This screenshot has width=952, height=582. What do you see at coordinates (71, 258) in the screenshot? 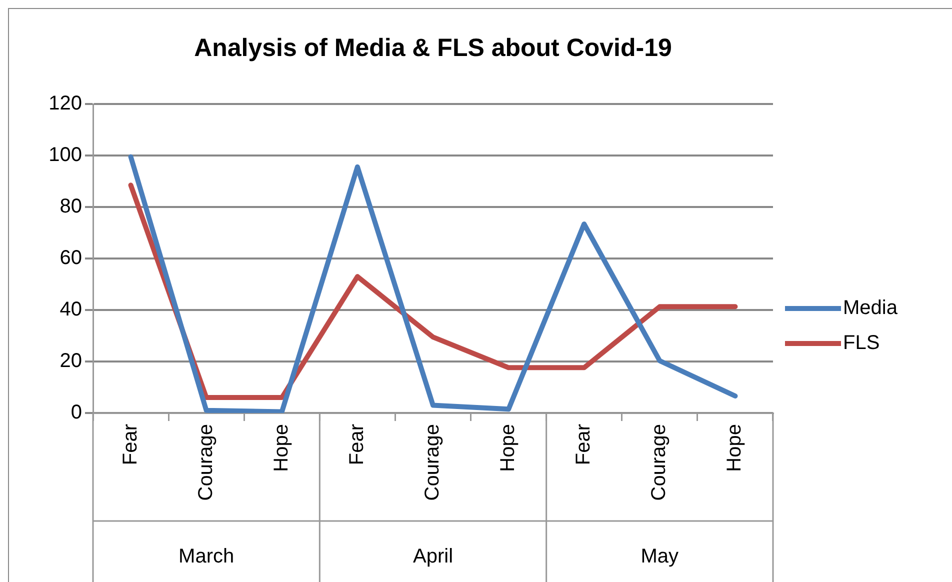
I see `y-tick-label: 60` at bounding box center [71, 258].